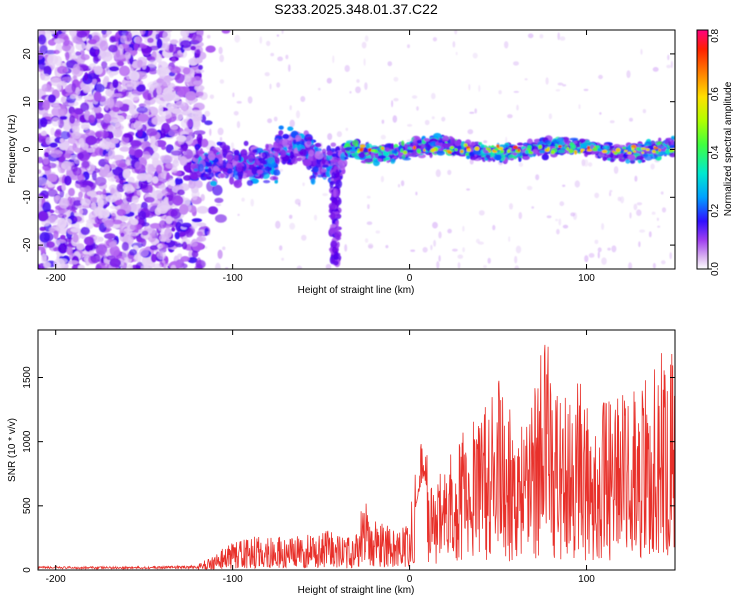 Image resolution: width=750 pixels, height=600 pixels. What do you see at coordinates (27, 570) in the screenshot?
I see `y-tick-label: 0` at bounding box center [27, 570].